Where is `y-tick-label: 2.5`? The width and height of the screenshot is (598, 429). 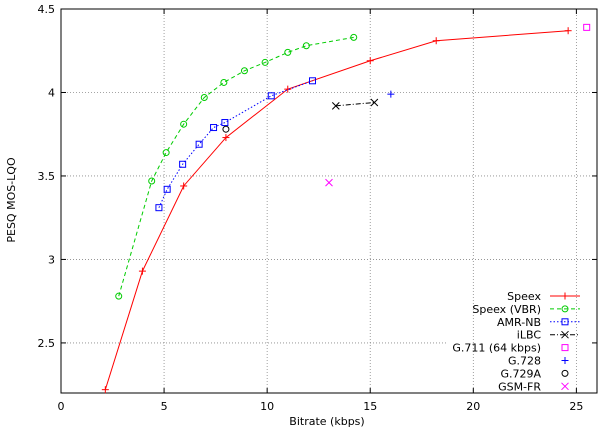
y-tick-label: 2.5 is located at coordinates (47, 343).